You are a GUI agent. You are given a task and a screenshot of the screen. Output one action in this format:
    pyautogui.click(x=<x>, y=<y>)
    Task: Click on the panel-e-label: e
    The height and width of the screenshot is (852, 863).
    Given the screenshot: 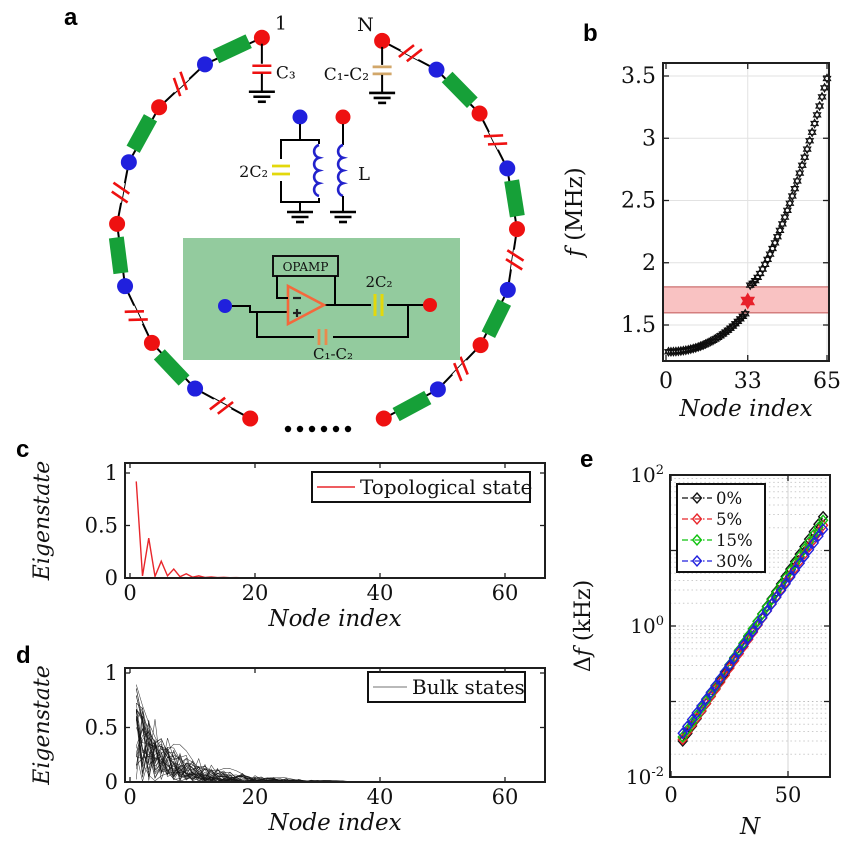 What is the action you would take?
    pyautogui.click(x=587, y=459)
    